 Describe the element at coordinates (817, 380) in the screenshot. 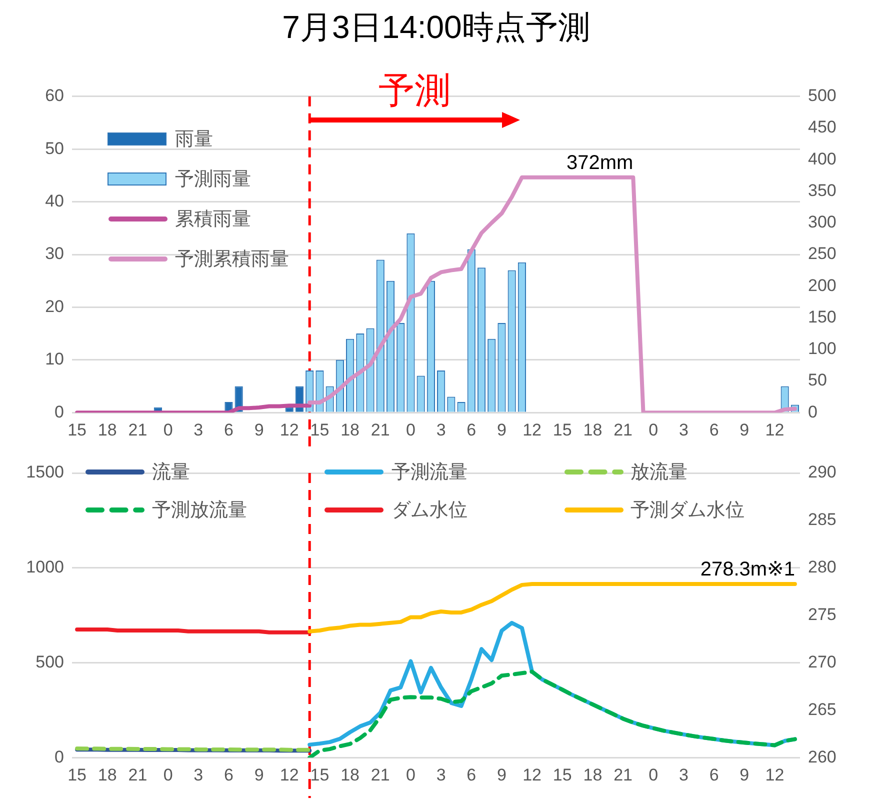

I see `y2-tick-label: 50` at that location.